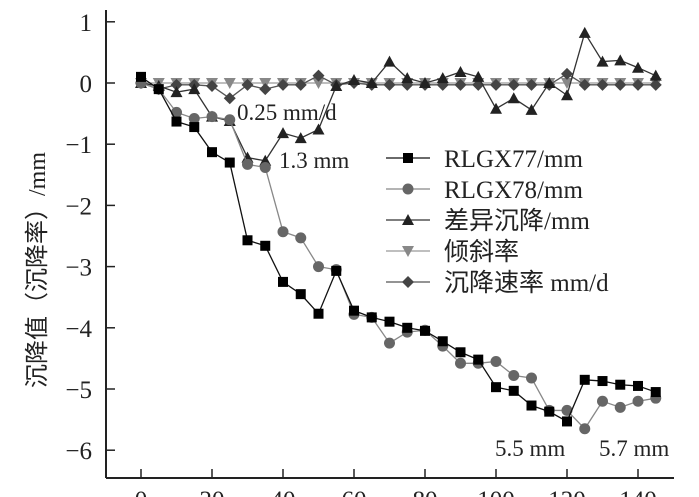  Describe the element at coordinates (78, 451) in the screenshot. I see `y-tick-label: −6` at that location.